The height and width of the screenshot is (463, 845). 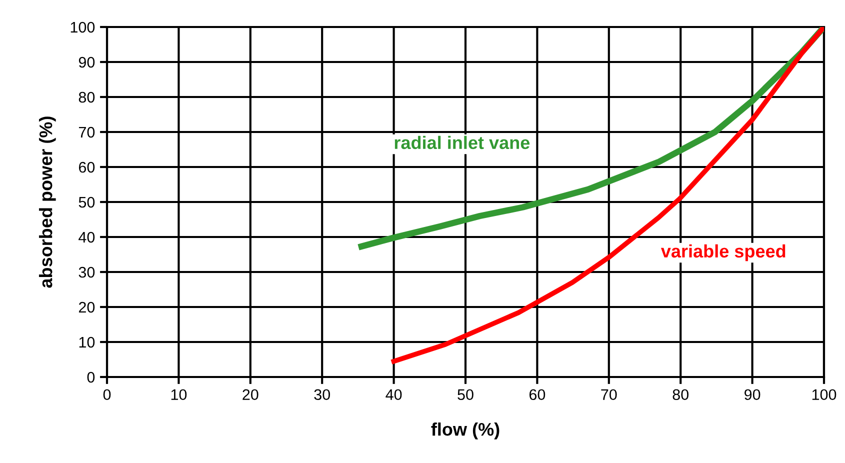 What do you see at coordinates (86, 307) in the screenshot?
I see `y-tick-label: 20` at bounding box center [86, 307].